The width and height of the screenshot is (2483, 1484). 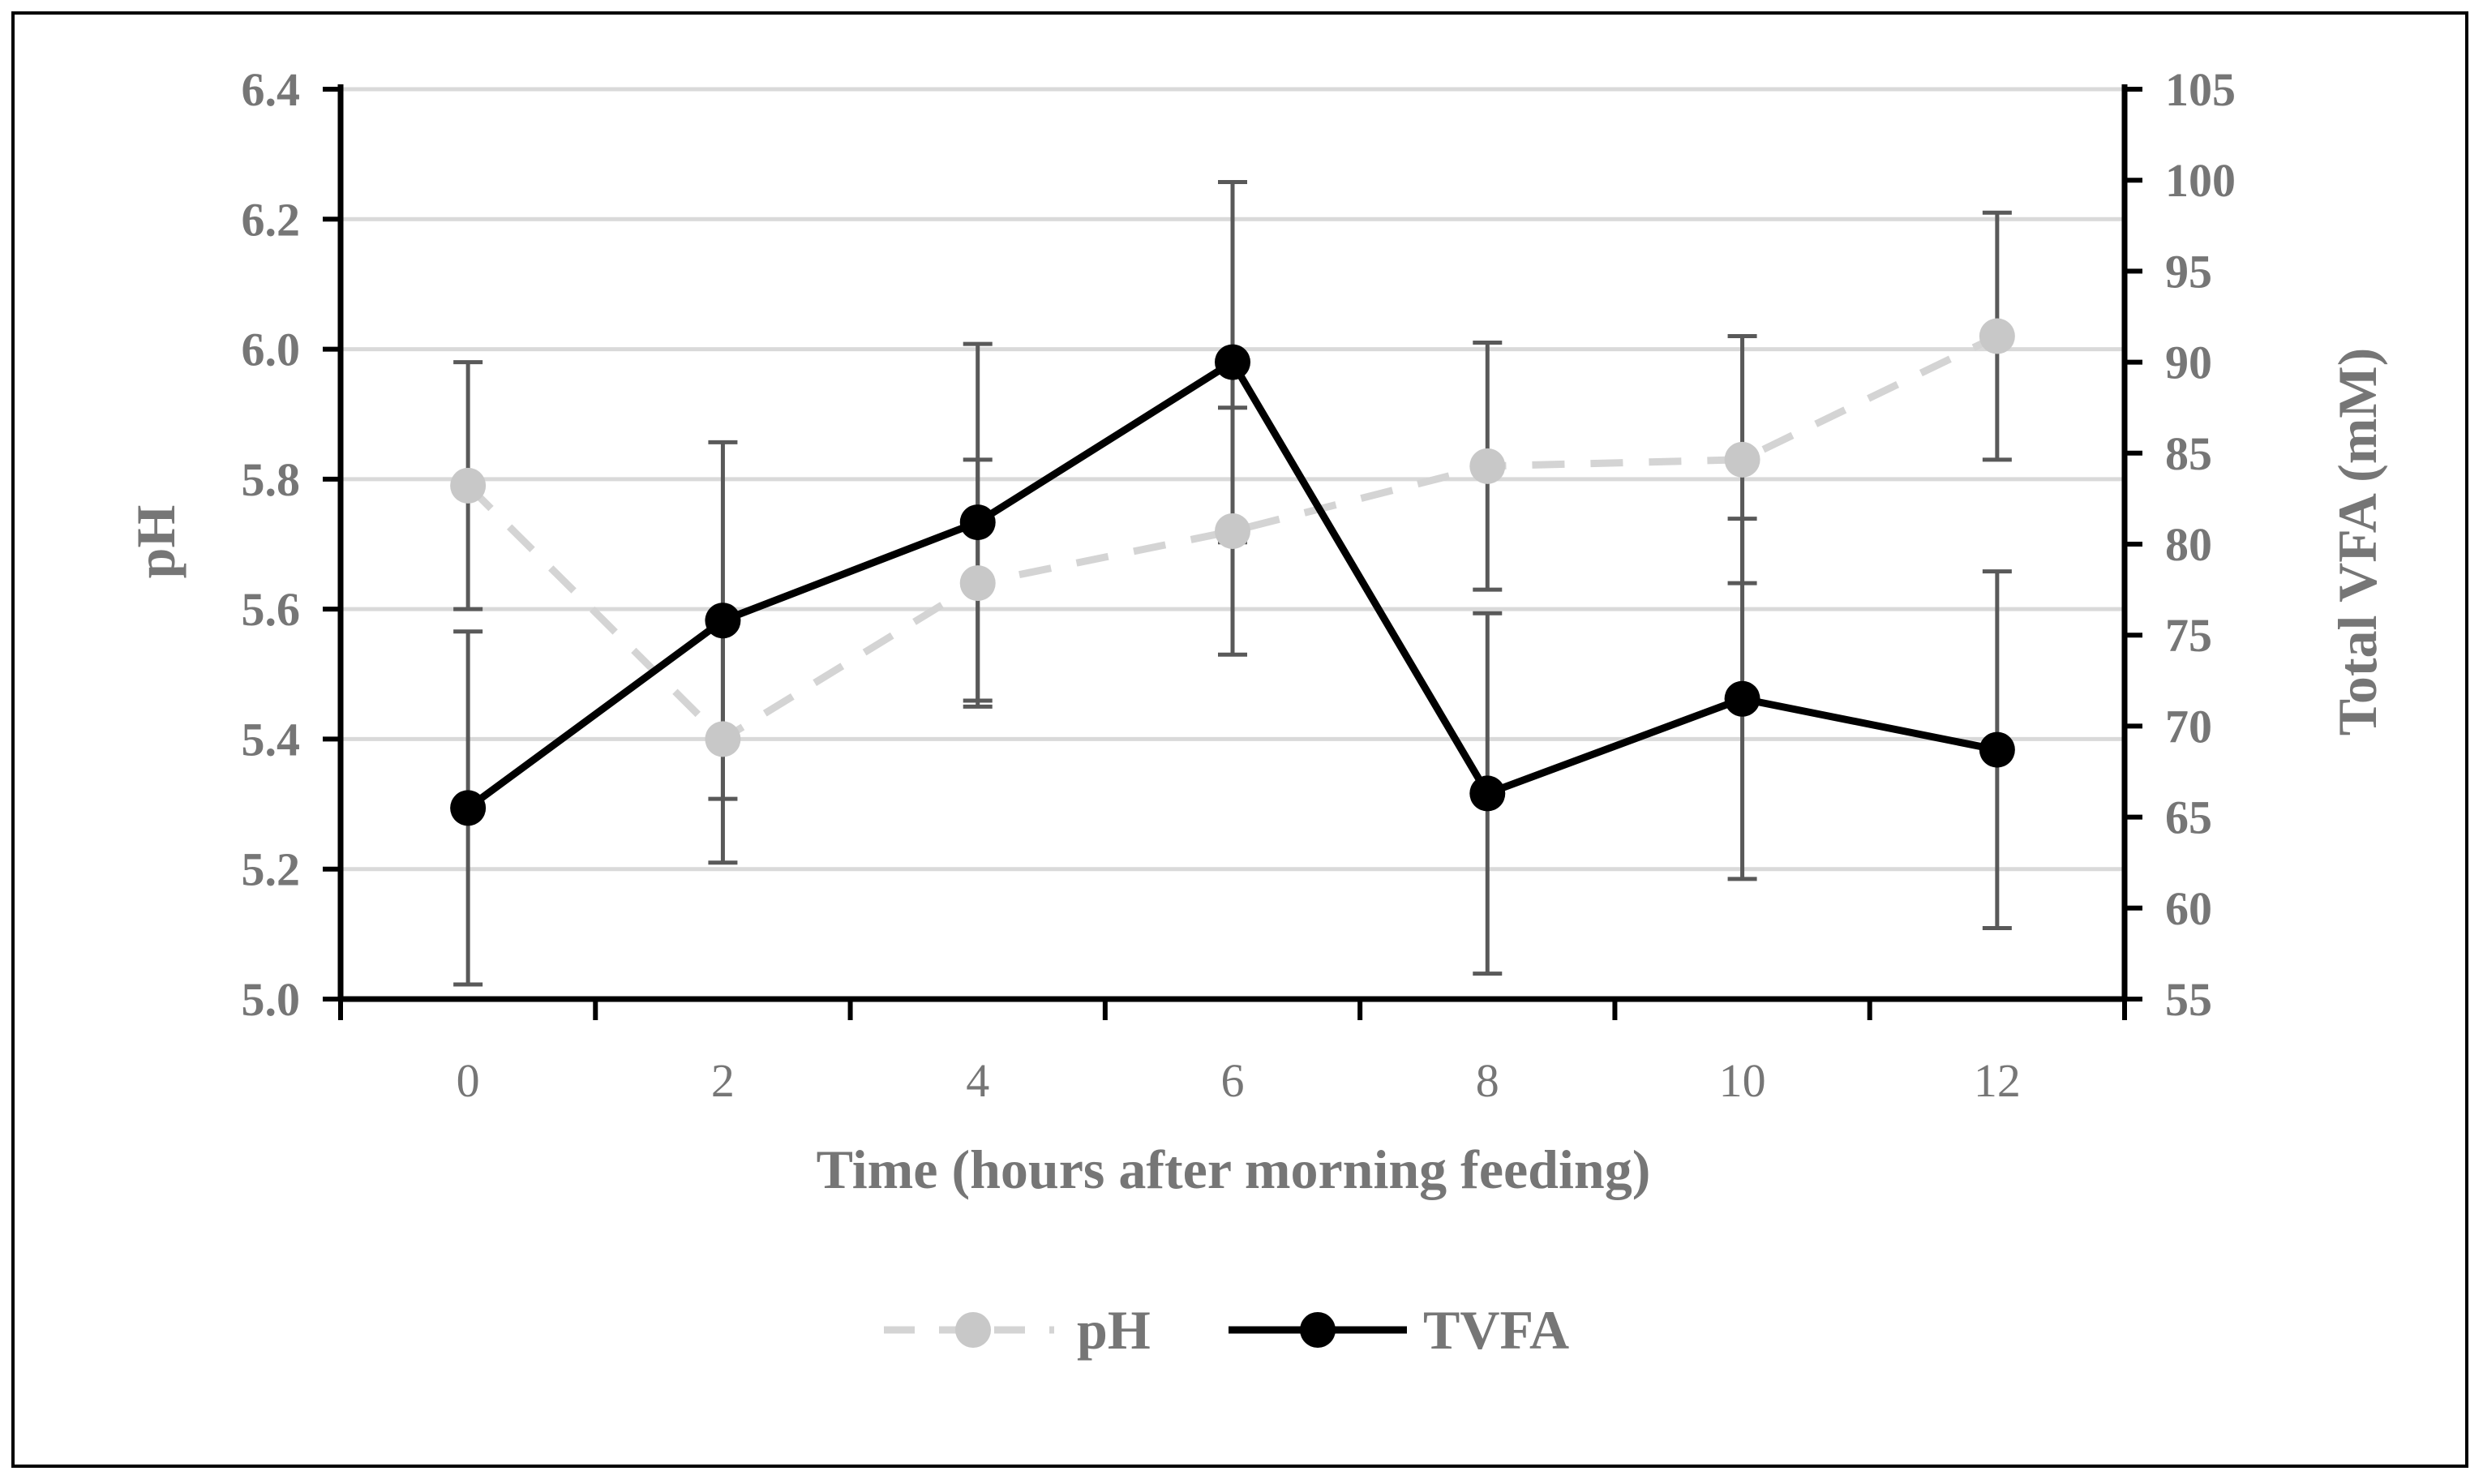 What do you see at coordinates (271, 869) in the screenshot?
I see `y-left-tick-label: 5.2` at bounding box center [271, 869].